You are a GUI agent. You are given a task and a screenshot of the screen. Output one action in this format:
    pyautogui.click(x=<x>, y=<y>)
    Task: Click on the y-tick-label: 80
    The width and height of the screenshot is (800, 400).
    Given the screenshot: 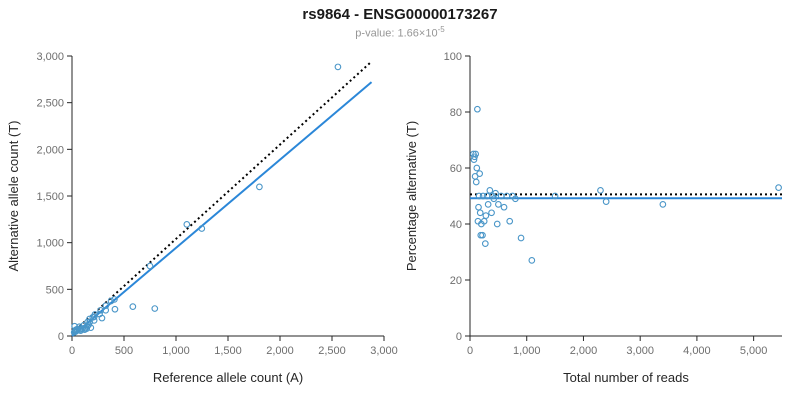 What is the action you would take?
    pyautogui.click(x=456, y=113)
    